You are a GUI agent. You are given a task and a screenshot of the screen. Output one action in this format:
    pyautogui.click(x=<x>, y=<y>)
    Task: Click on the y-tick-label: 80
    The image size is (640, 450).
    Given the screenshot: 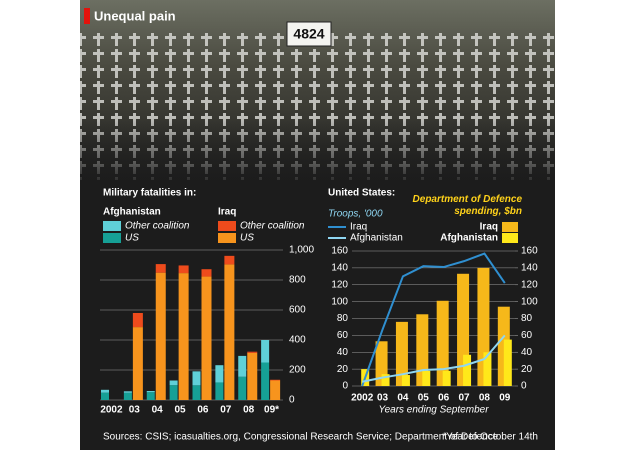 What is the action you would take?
    pyautogui.click(x=343, y=318)
    